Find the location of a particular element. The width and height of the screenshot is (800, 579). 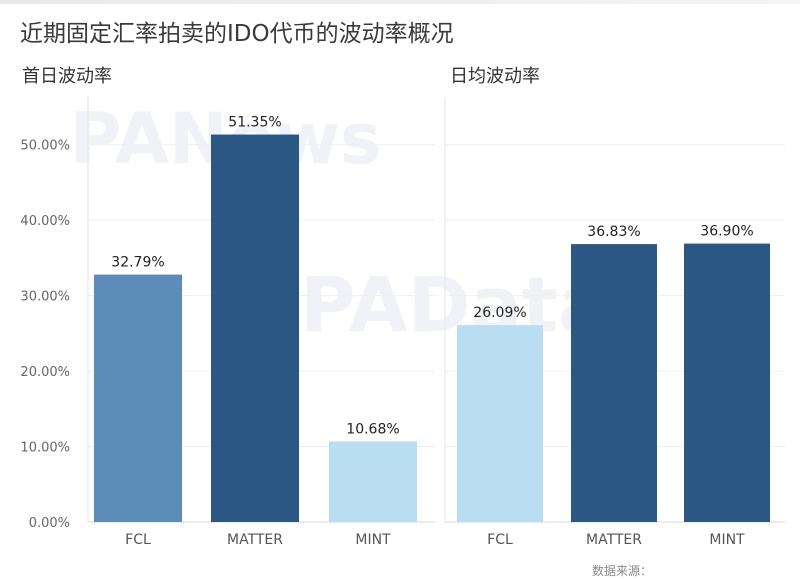

data-source-note: 数据来源： is located at coordinates (622, 571).